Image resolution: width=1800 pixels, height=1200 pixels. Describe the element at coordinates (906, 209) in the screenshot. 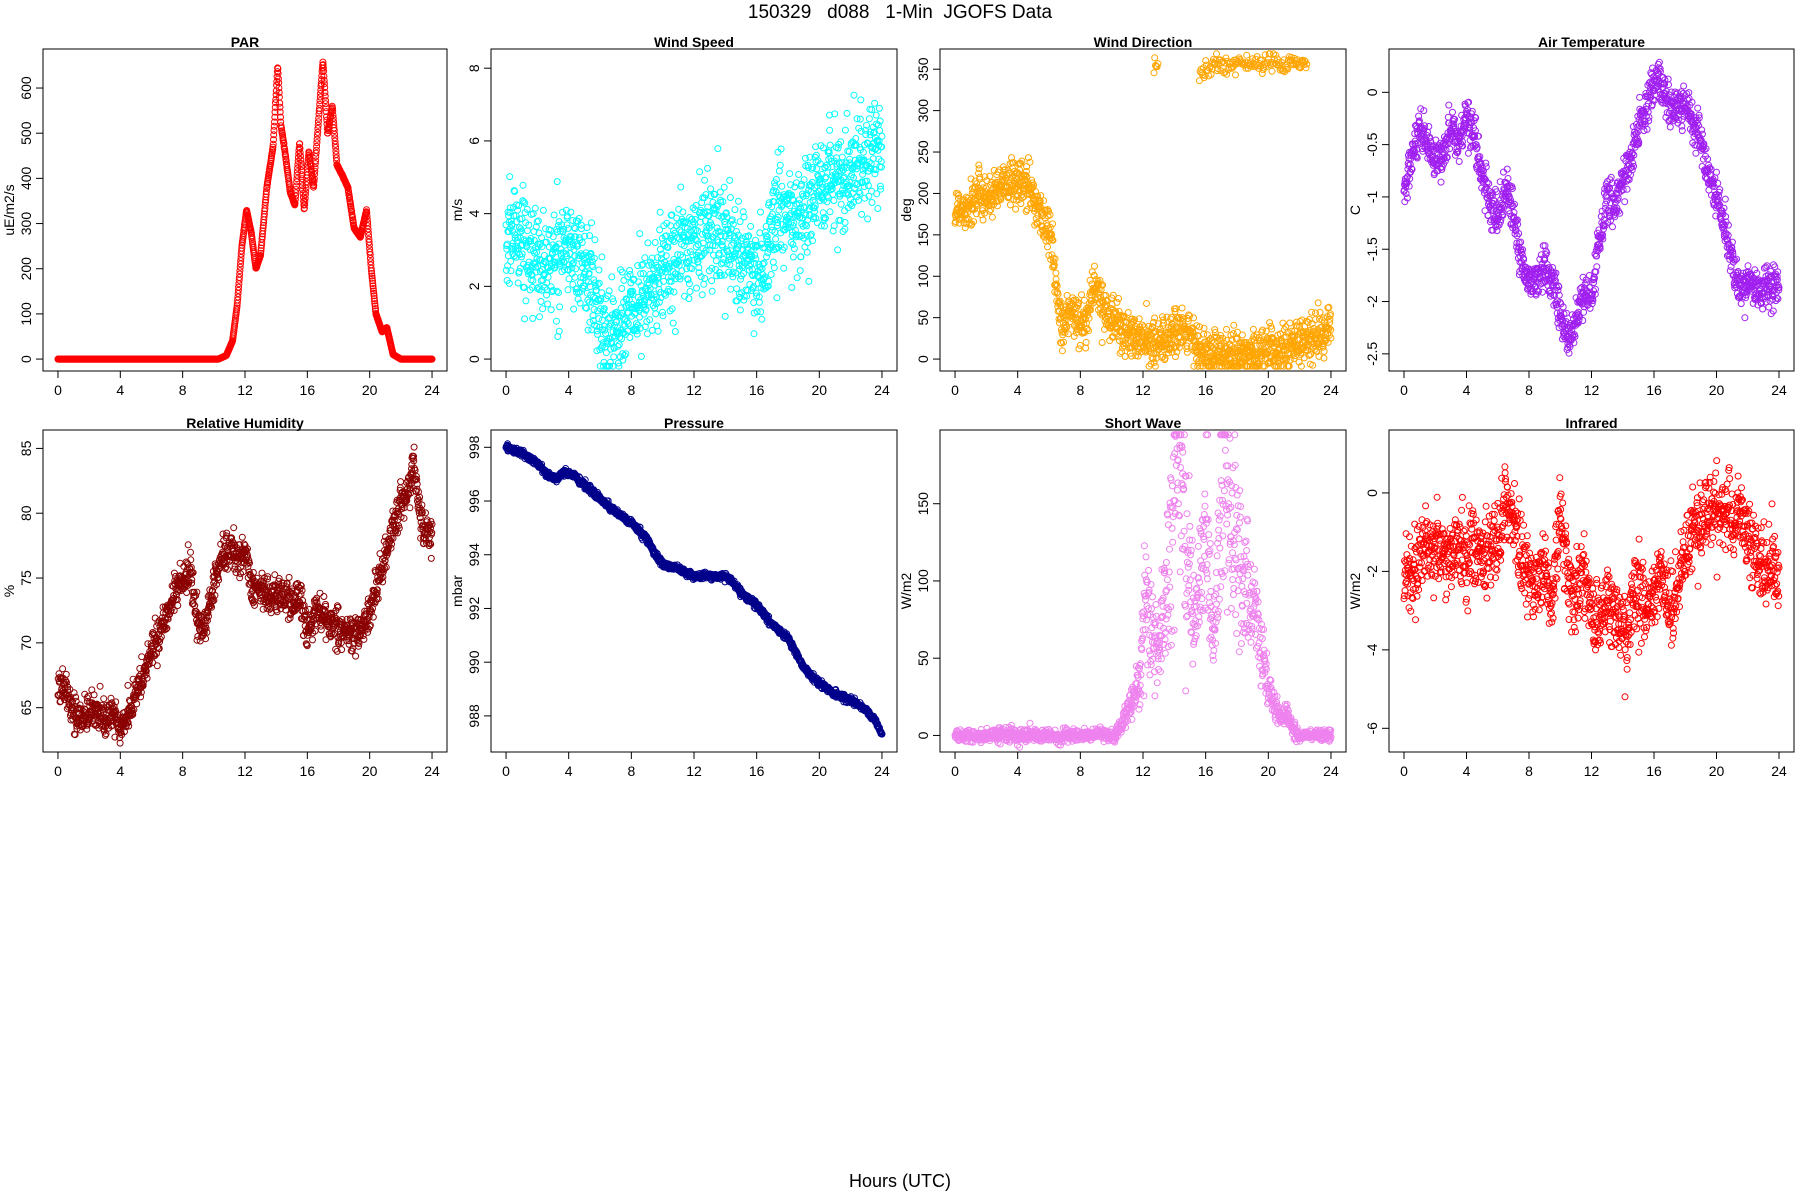

I see `y-axis-label: deg` at that location.